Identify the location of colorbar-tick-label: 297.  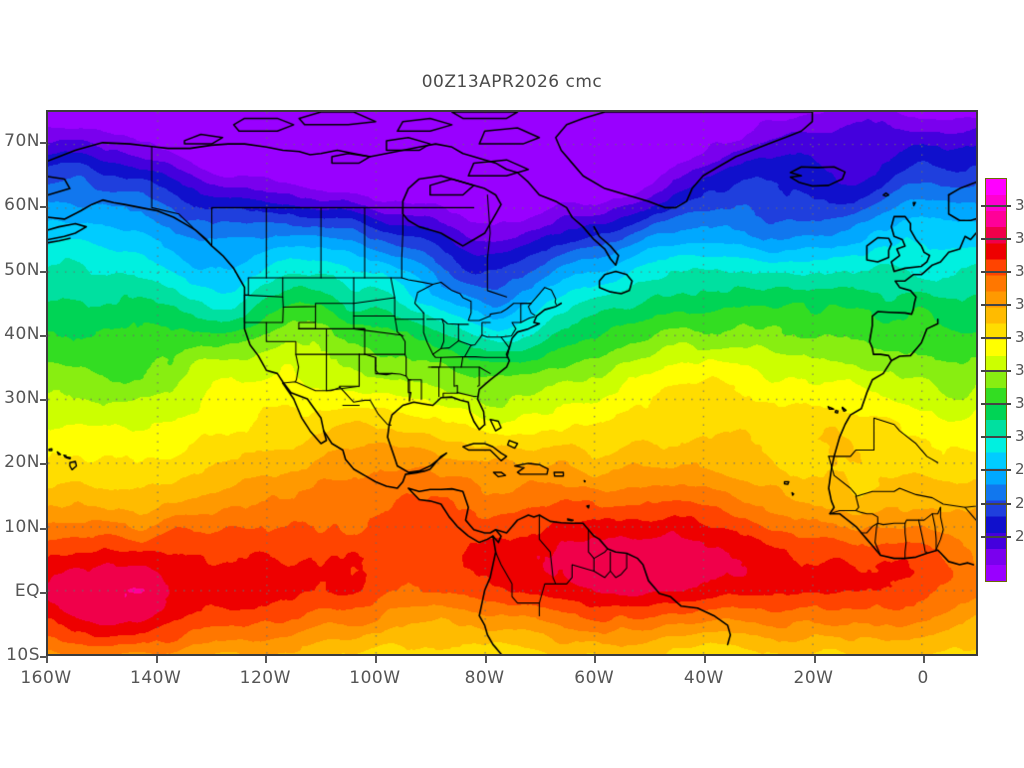
(1019, 469).